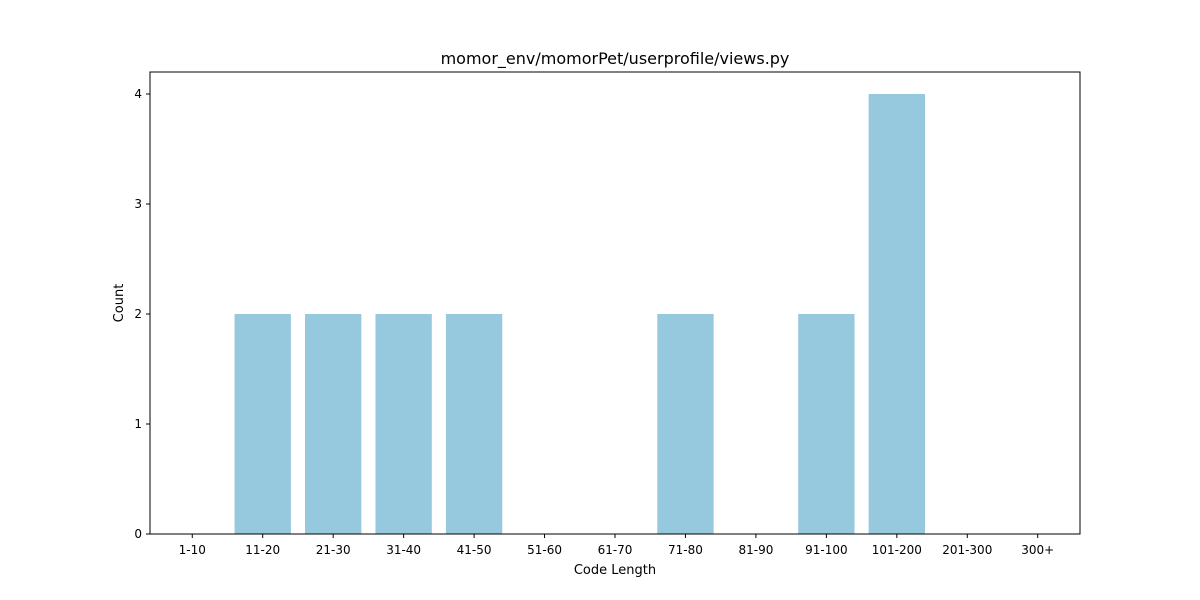 This screenshot has height=600, width=1200. What do you see at coordinates (138, 534) in the screenshot?
I see `y-tick-label: 0` at bounding box center [138, 534].